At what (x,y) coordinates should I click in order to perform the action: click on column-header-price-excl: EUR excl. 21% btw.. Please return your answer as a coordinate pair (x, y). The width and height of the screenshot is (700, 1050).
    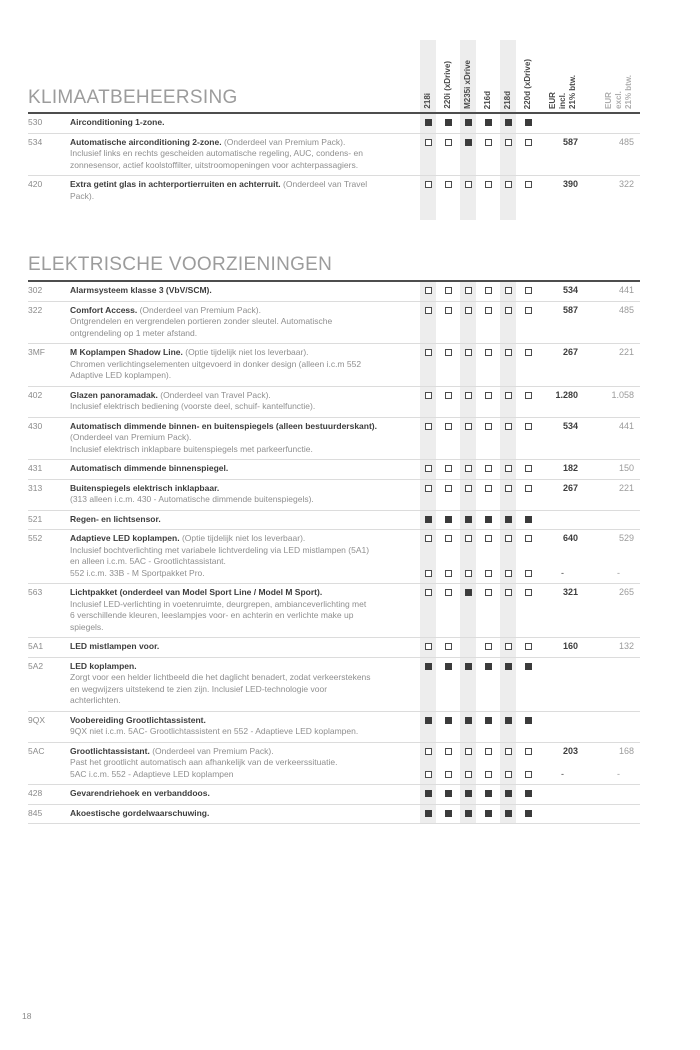
    Looking at the image, I should click on (609, 93).